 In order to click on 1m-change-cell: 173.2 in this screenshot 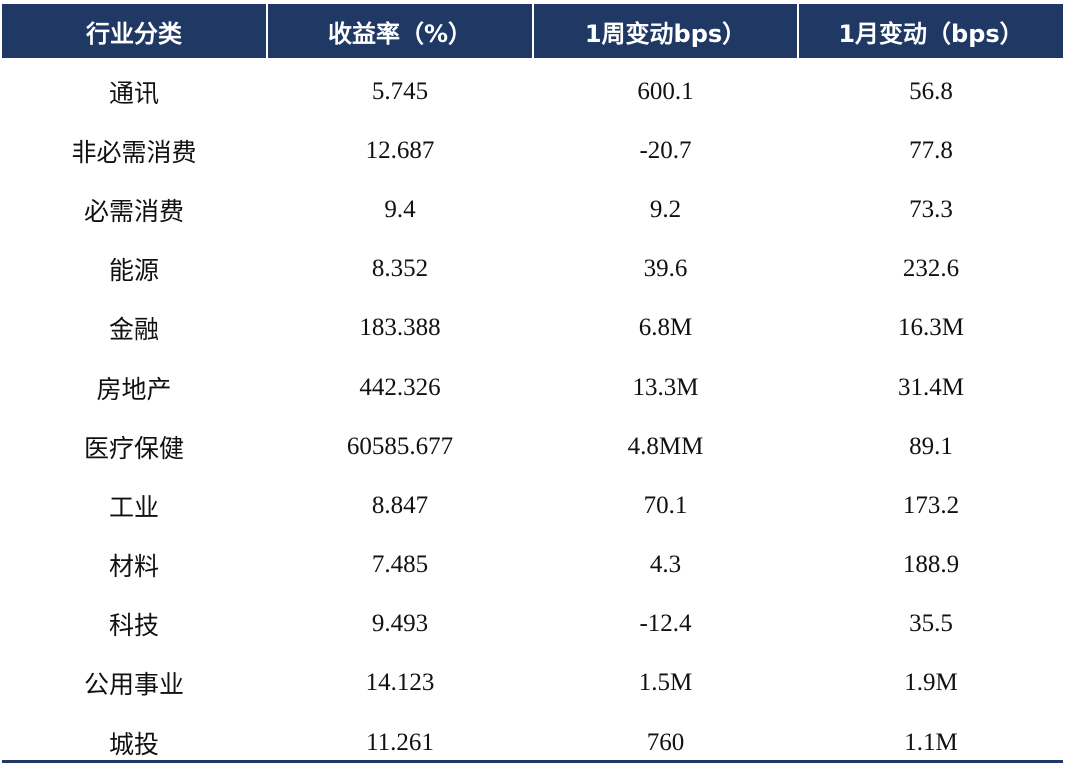, I will do `click(931, 505)`.